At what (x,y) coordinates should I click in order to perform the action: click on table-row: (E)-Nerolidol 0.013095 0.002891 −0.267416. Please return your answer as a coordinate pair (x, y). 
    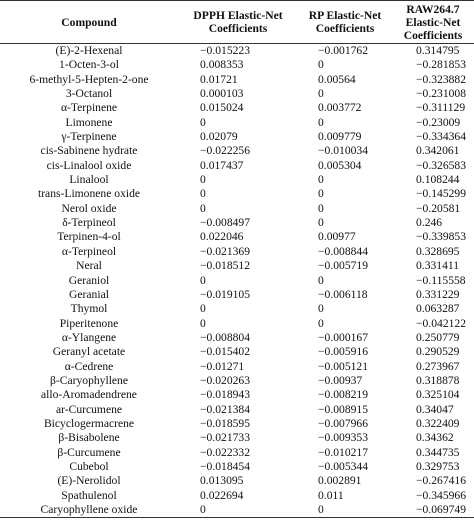
    Looking at the image, I should click on (237, 481).